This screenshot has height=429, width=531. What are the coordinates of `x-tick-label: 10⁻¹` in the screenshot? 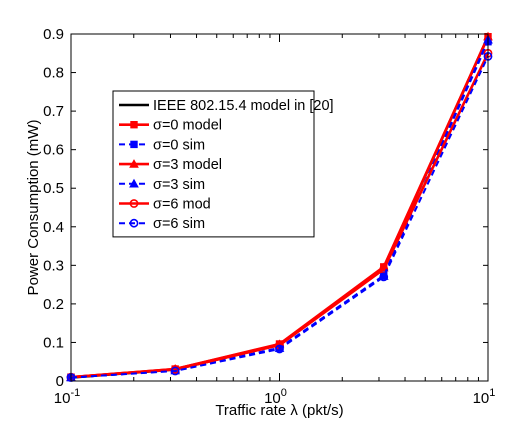 It's located at (67, 397).